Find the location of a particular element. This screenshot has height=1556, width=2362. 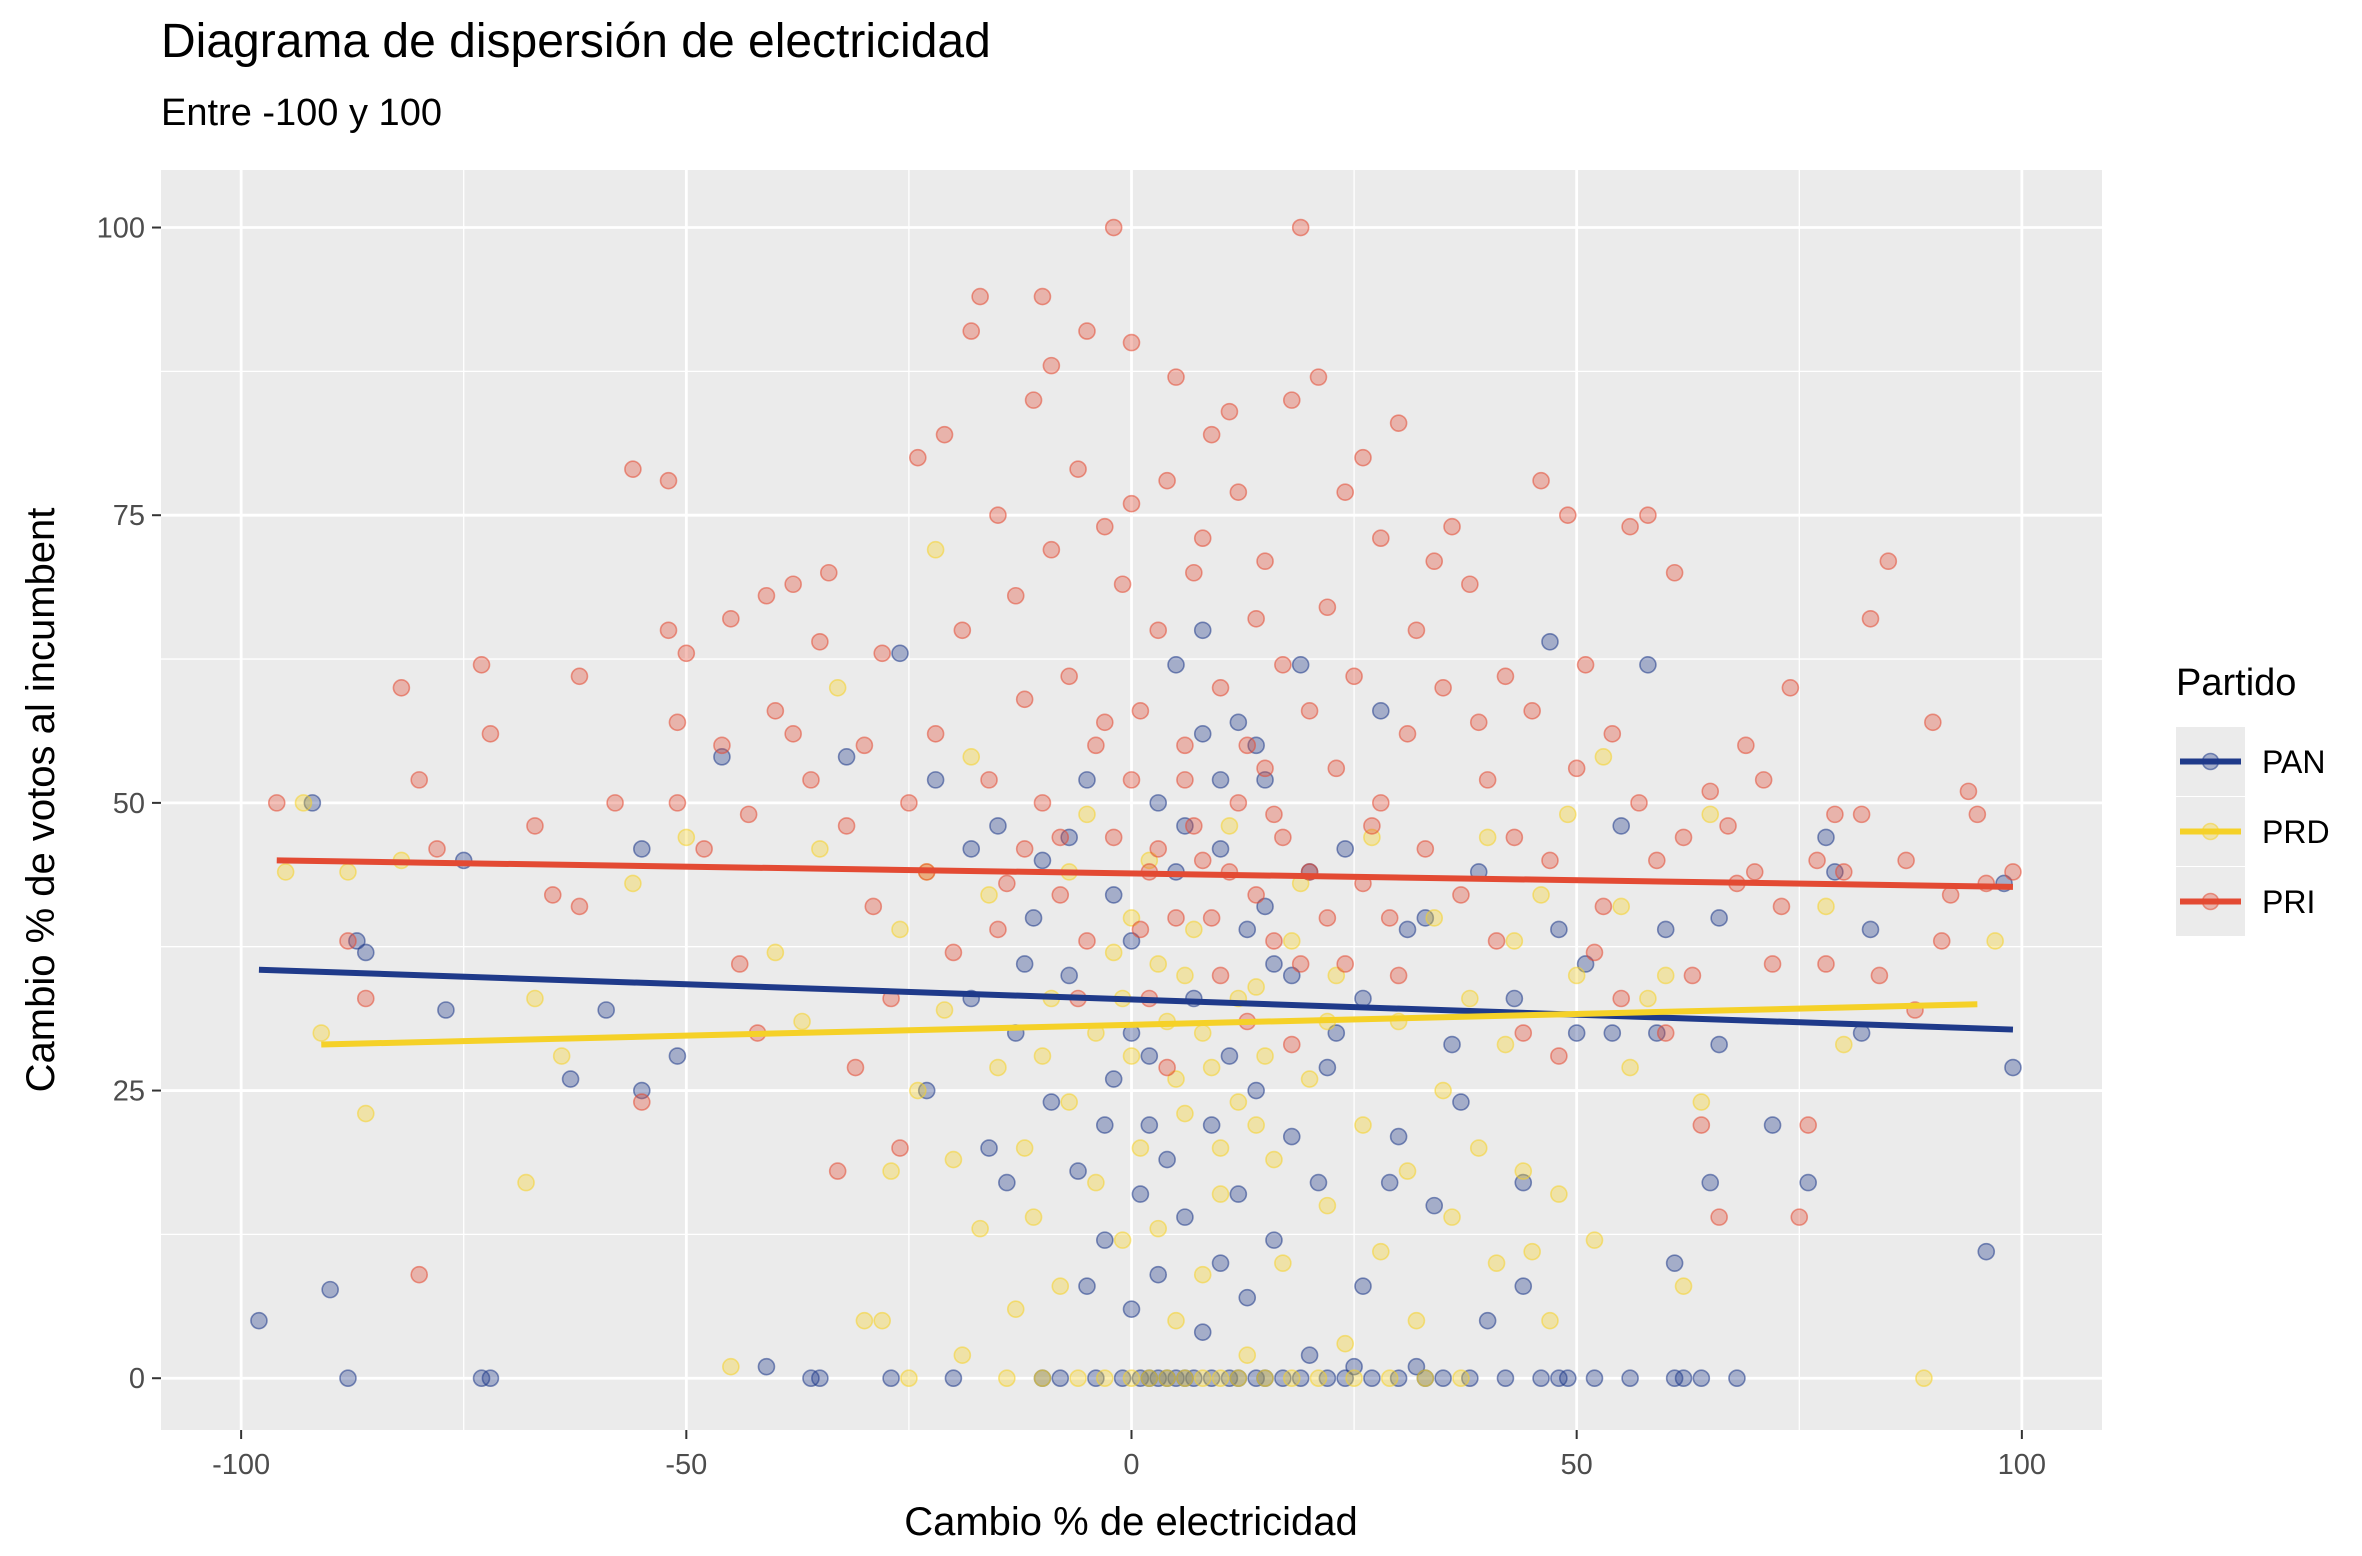

x-tick-label: -100 is located at coordinates (241, 1465).